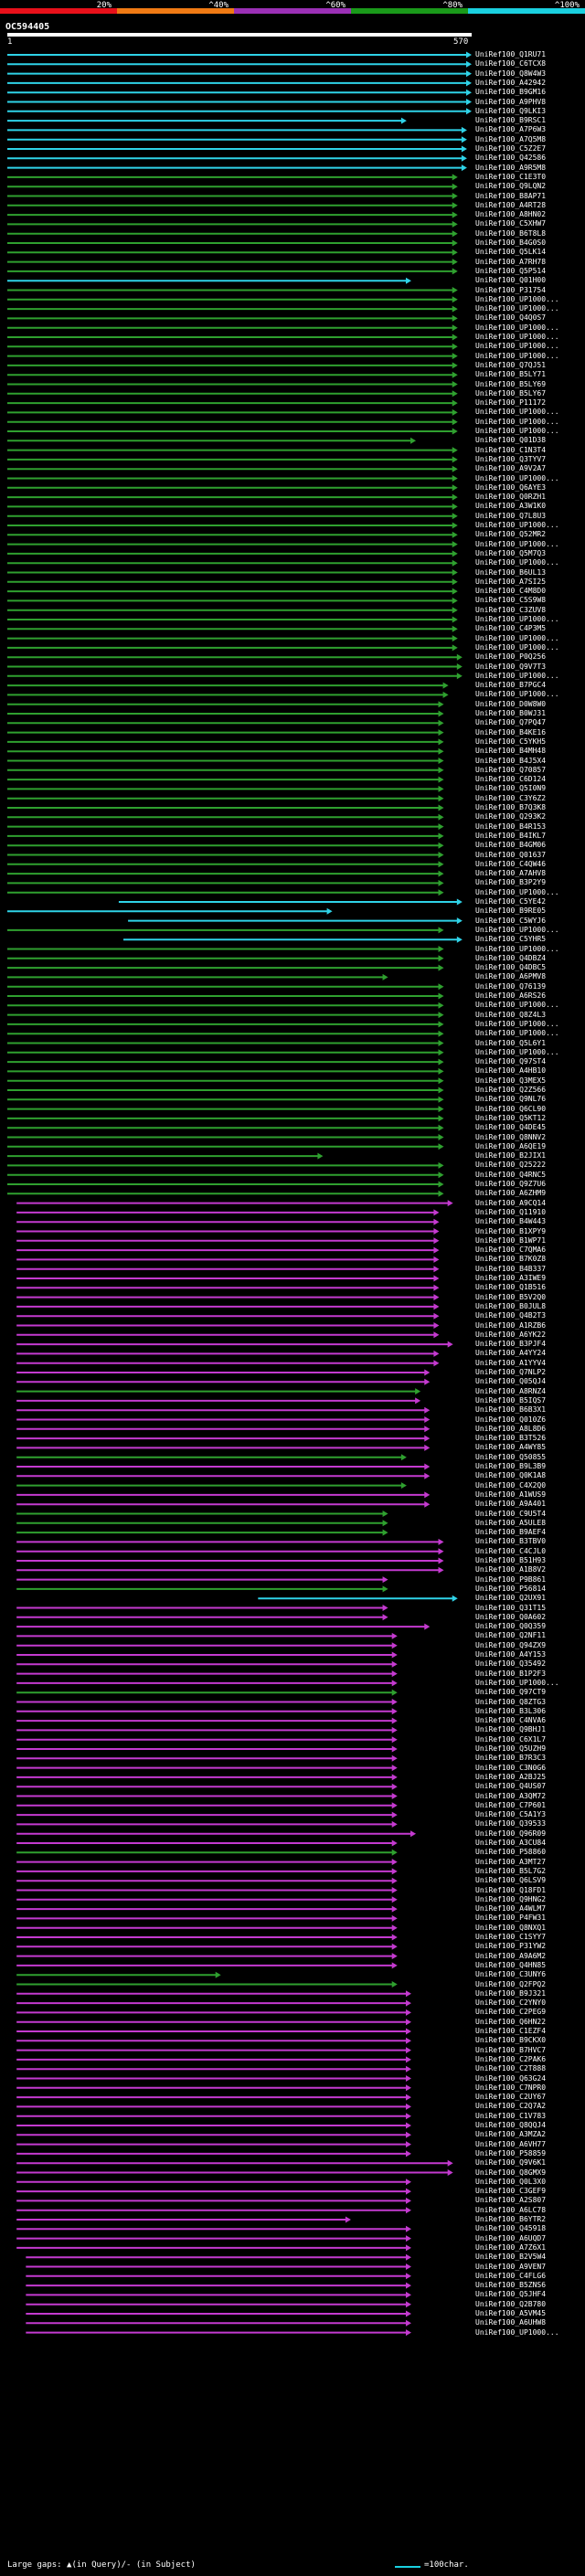  What do you see at coordinates (511, 722) in the screenshot?
I see `hit-label: UniRef100_Q7PQ47` at bounding box center [511, 722].